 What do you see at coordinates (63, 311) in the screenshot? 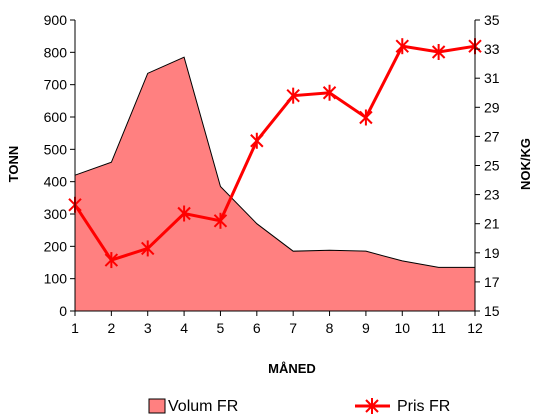
I see `left-tick-label: 0` at bounding box center [63, 311].